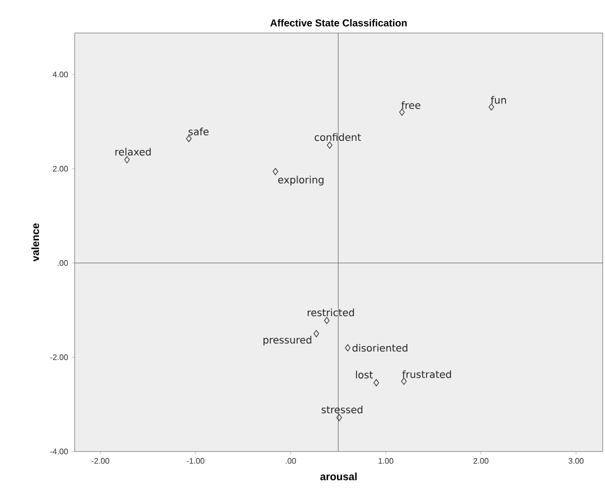  Describe the element at coordinates (60, 169) in the screenshot. I see `y-tick-label: 2.00` at that location.